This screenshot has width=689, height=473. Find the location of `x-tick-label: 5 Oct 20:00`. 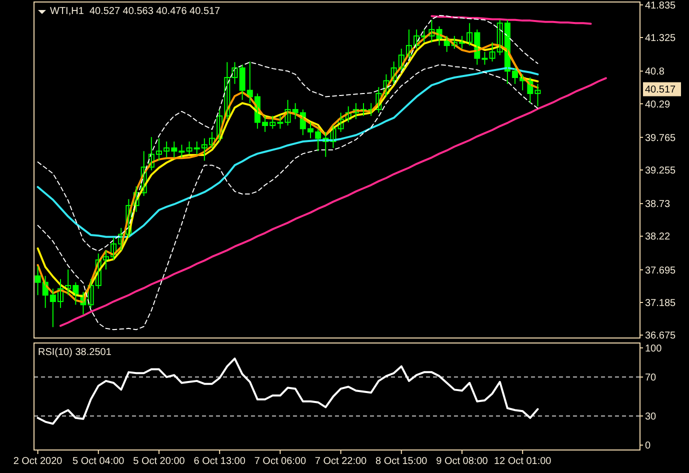

x-tick-label: 5 Oct 20:00 is located at coordinates (159, 461).